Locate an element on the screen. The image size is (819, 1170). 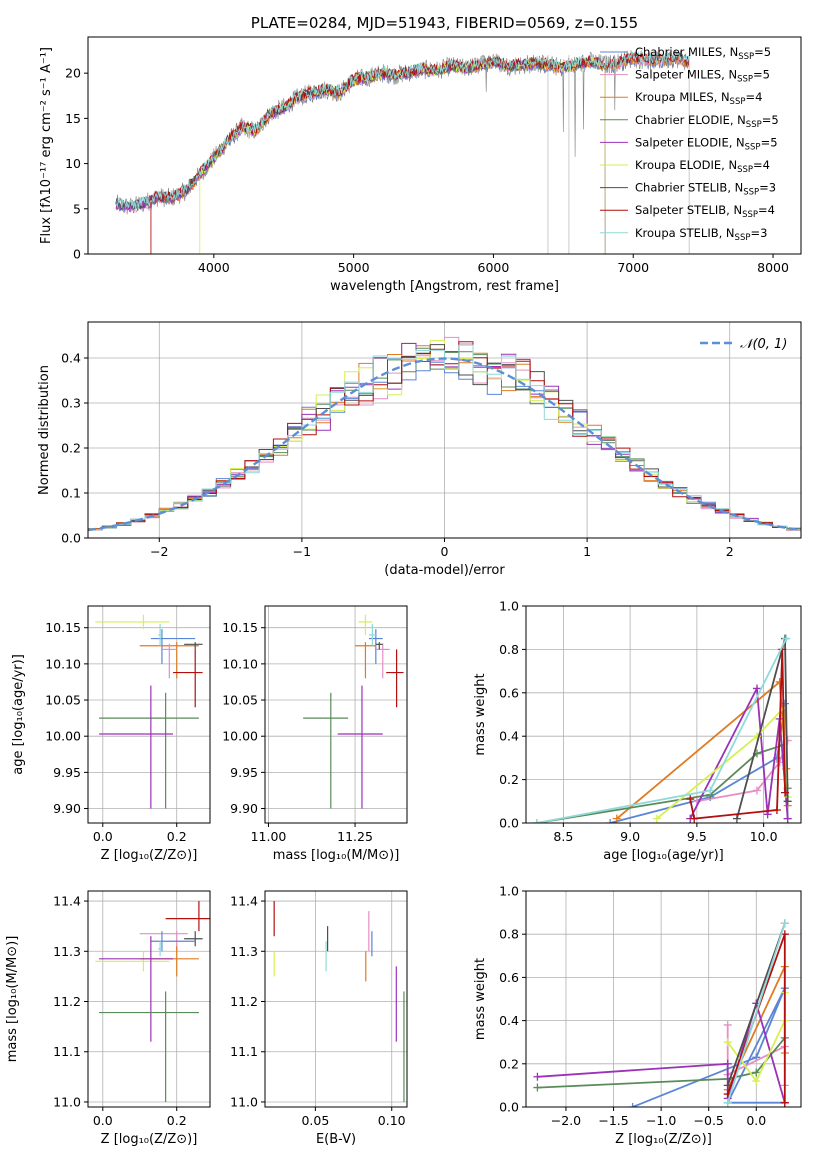
spectrum-legend-entry: Salpeter ELODIE, NSSP=5 is located at coordinates (706, 143).